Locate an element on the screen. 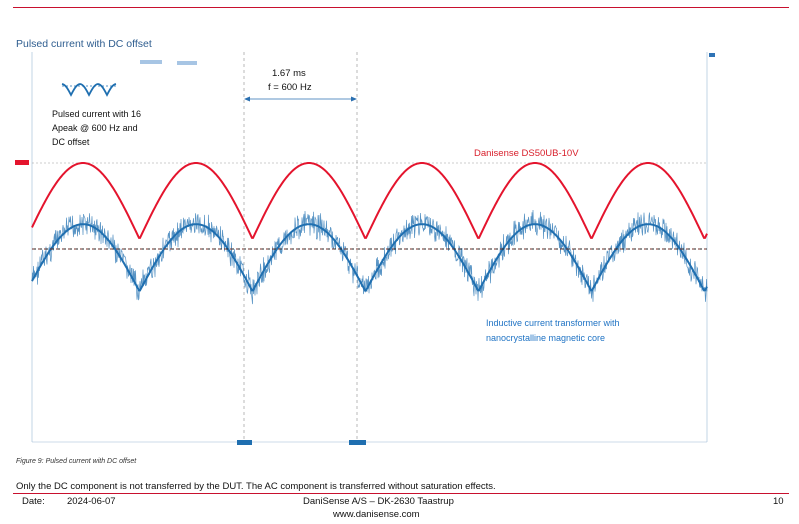 The height and width of the screenshot is (524, 799). inset-text-line-3: DC offset is located at coordinates (71, 142).